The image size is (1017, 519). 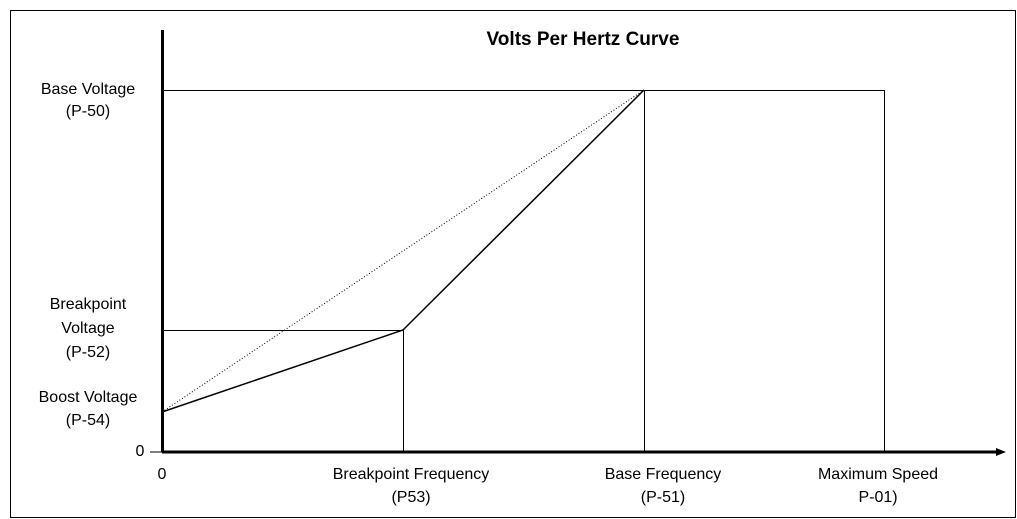 What do you see at coordinates (88, 89) in the screenshot?
I see `y-label: Base Voltage` at bounding box center [88, 89].